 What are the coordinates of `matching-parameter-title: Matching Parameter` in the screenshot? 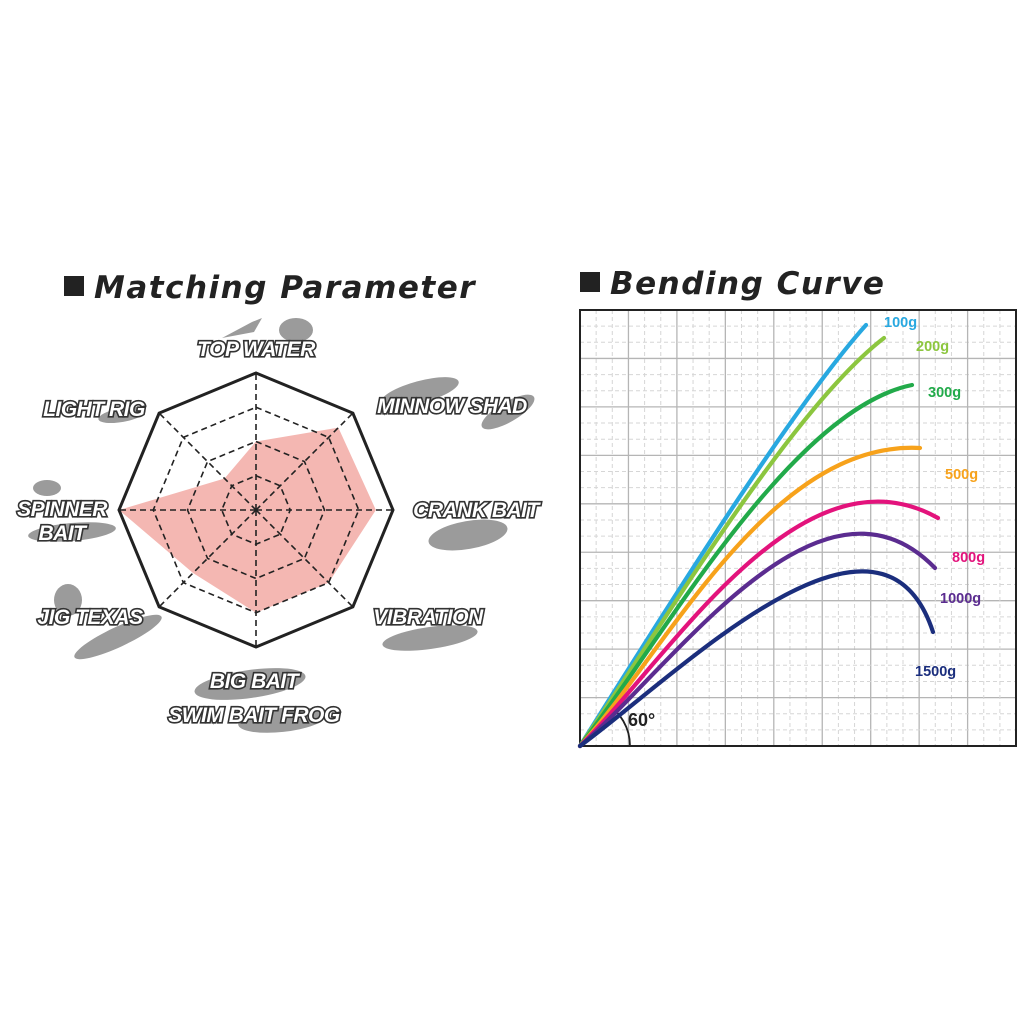 It's located at (270, 288).